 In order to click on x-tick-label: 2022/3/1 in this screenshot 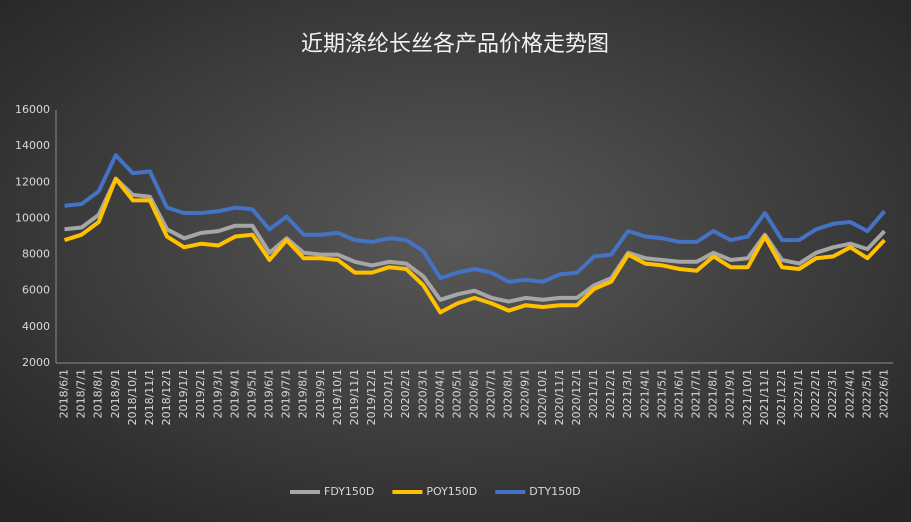, I will do `click(832, 393)`.